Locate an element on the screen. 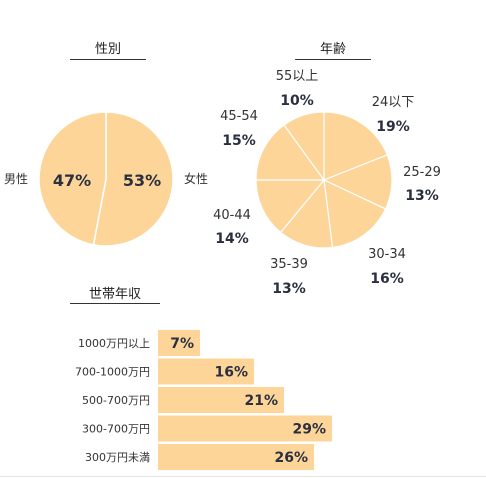  gender-slice-category-label: 男性 is located at coordinates (16, 179).